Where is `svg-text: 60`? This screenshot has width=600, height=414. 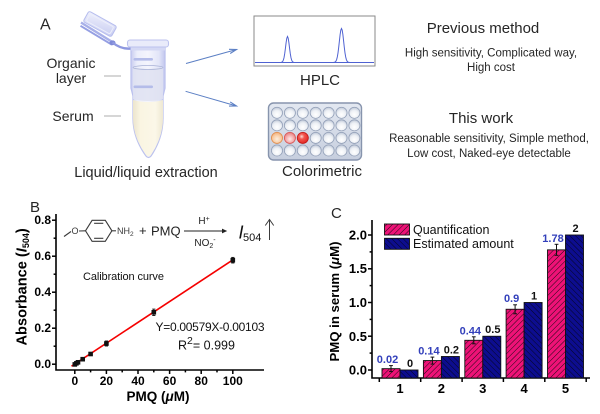
svg-text: 60 is located at coordinates (170, 381).